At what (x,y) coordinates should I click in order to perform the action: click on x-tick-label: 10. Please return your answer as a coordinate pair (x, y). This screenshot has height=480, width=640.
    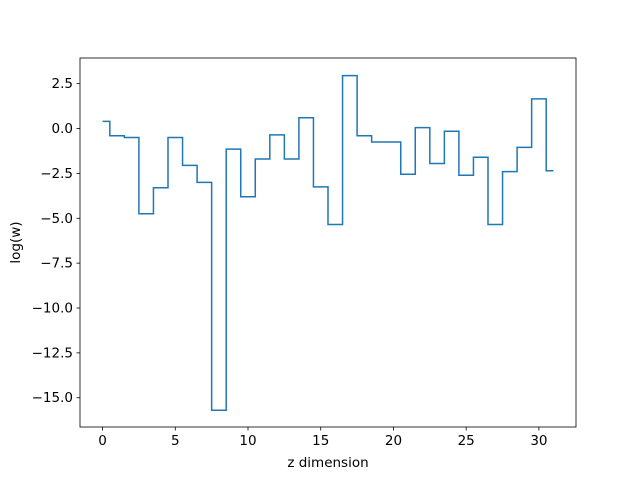
    Looking at the image, I should click on (247, 441).